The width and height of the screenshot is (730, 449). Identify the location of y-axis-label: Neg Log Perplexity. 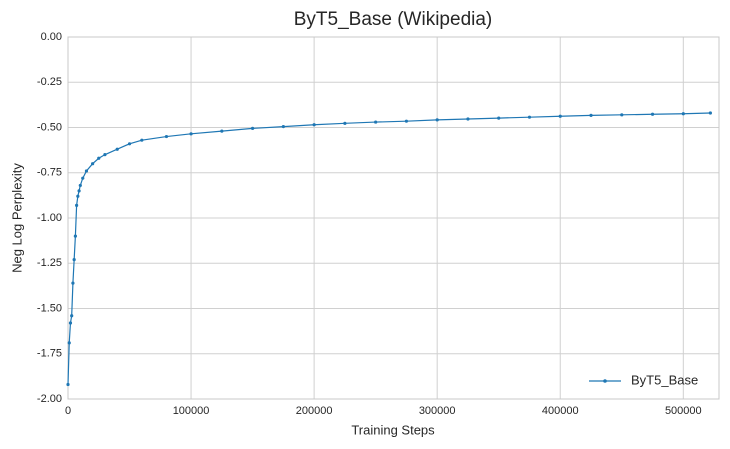
(16, 218).